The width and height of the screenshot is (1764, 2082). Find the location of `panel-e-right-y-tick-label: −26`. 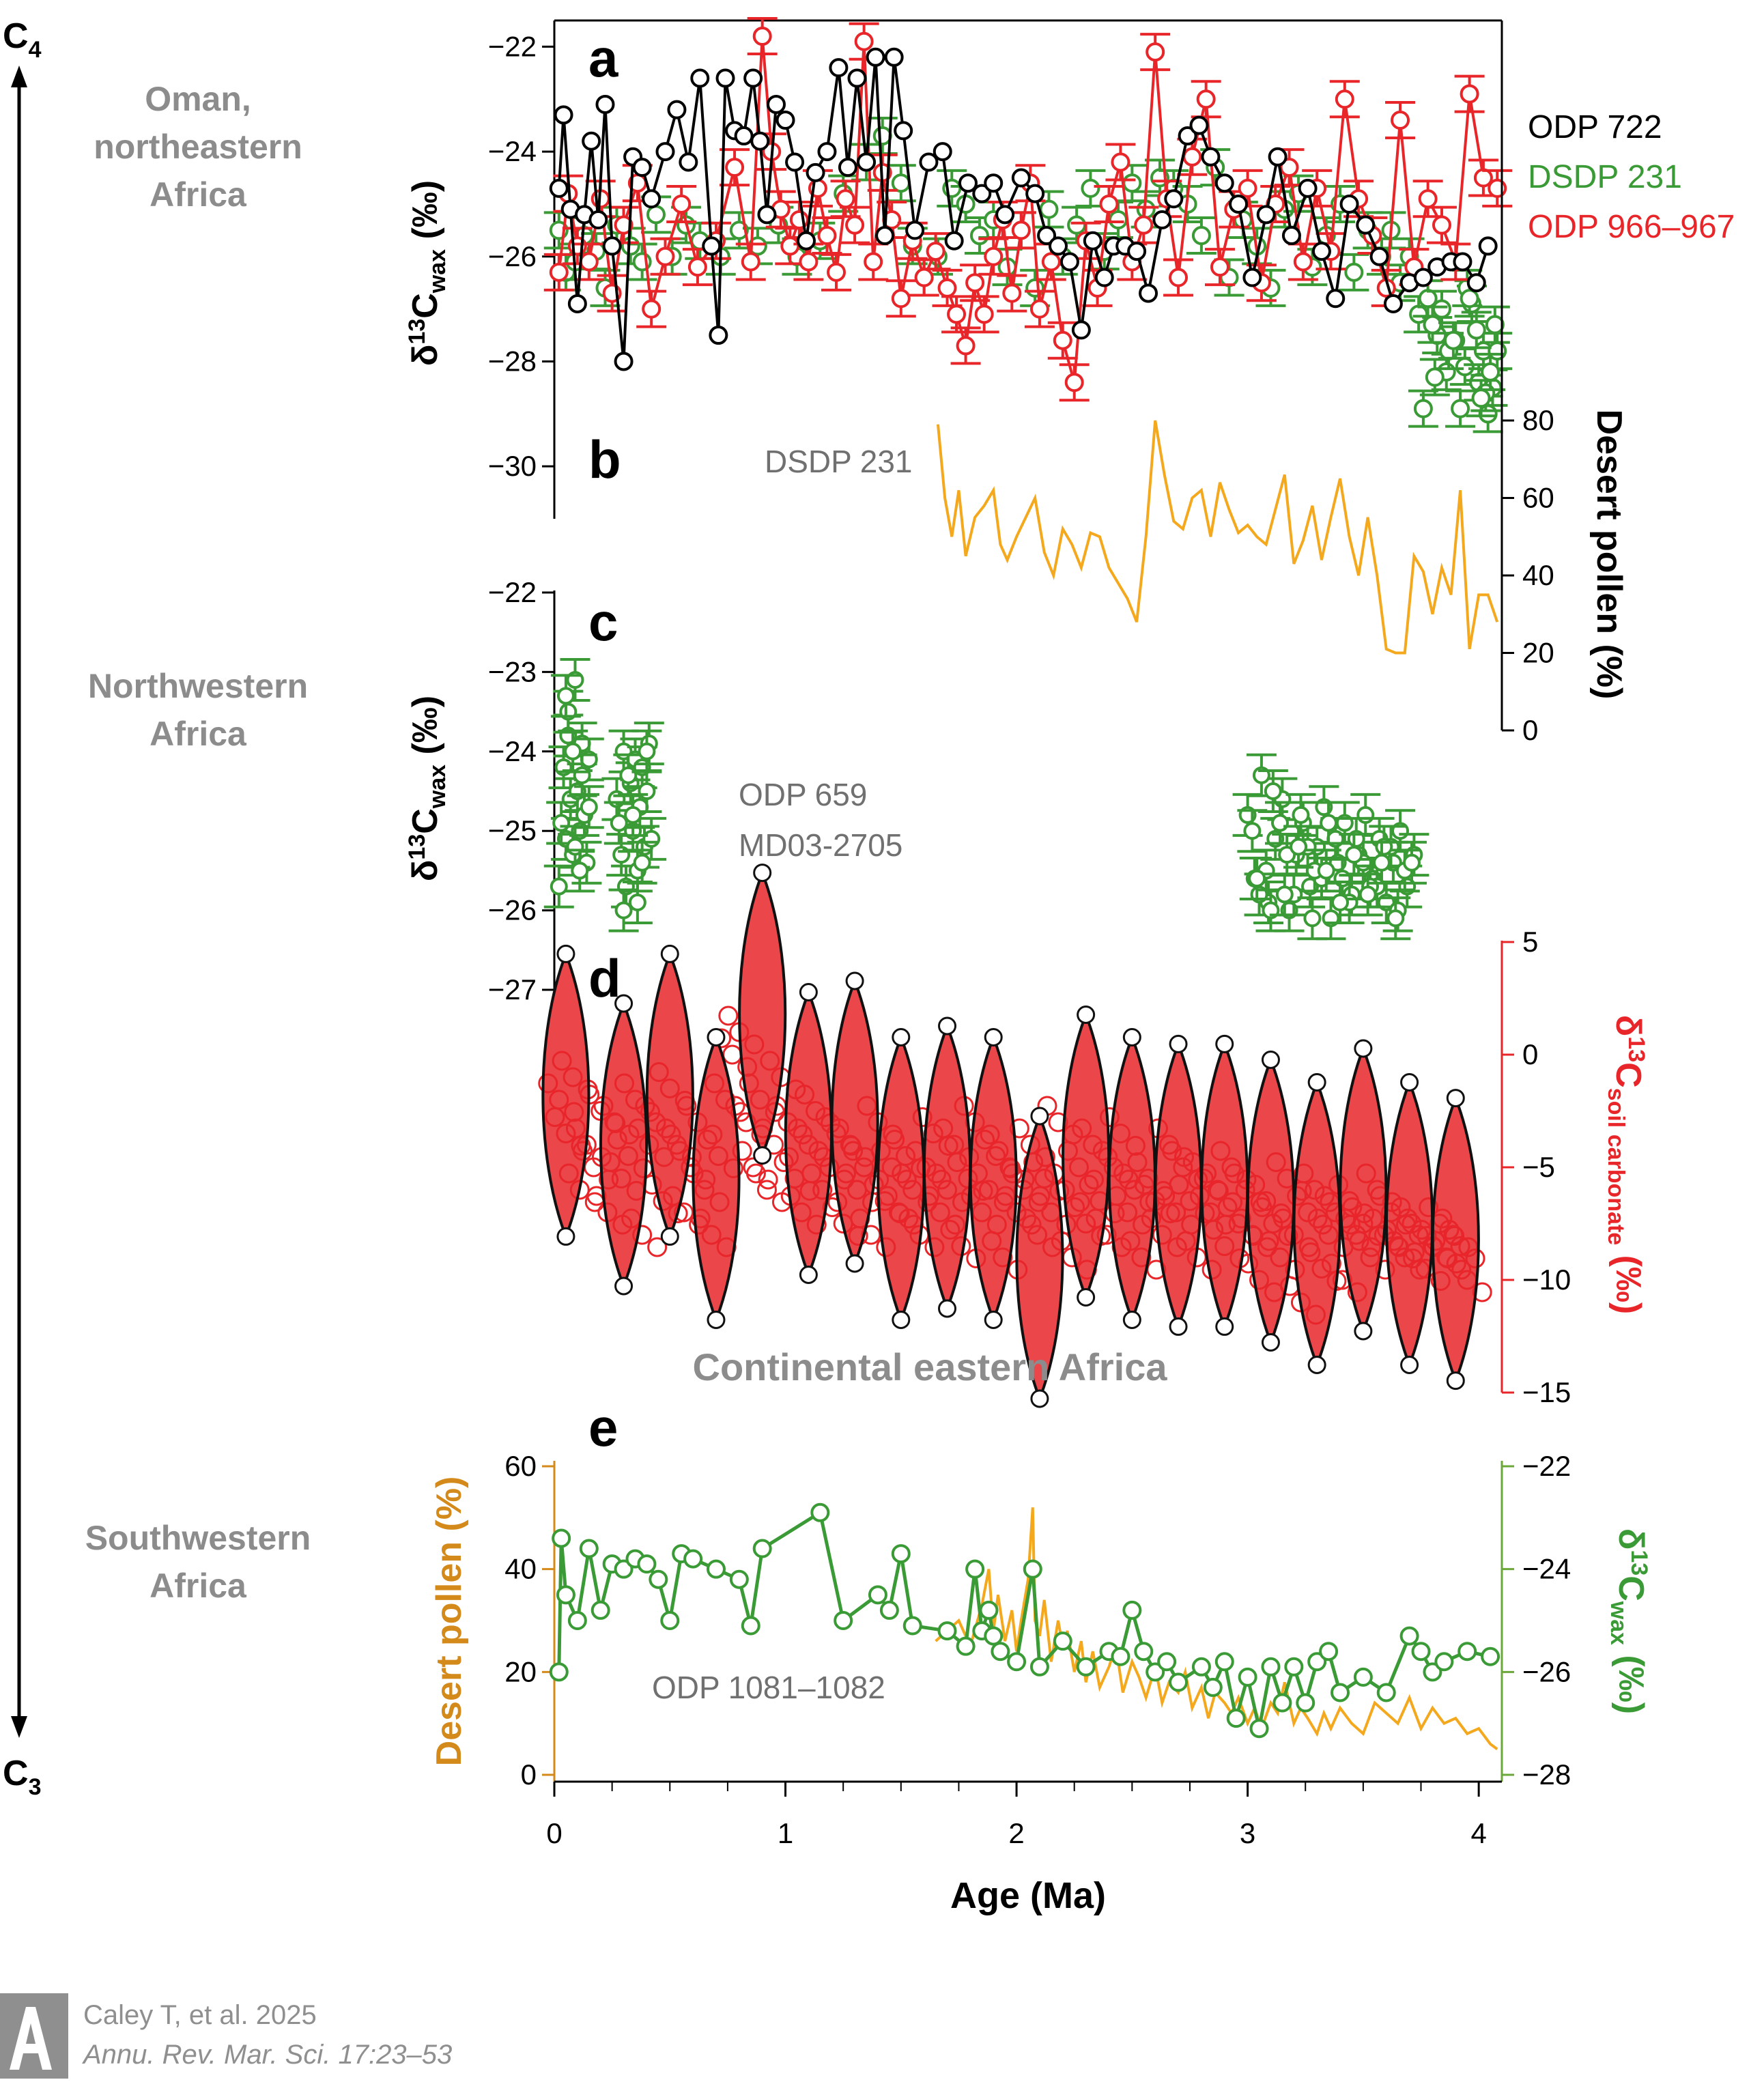

panel-e-right-y-tick-label: −26 is located at coordinates (1546, 1671).